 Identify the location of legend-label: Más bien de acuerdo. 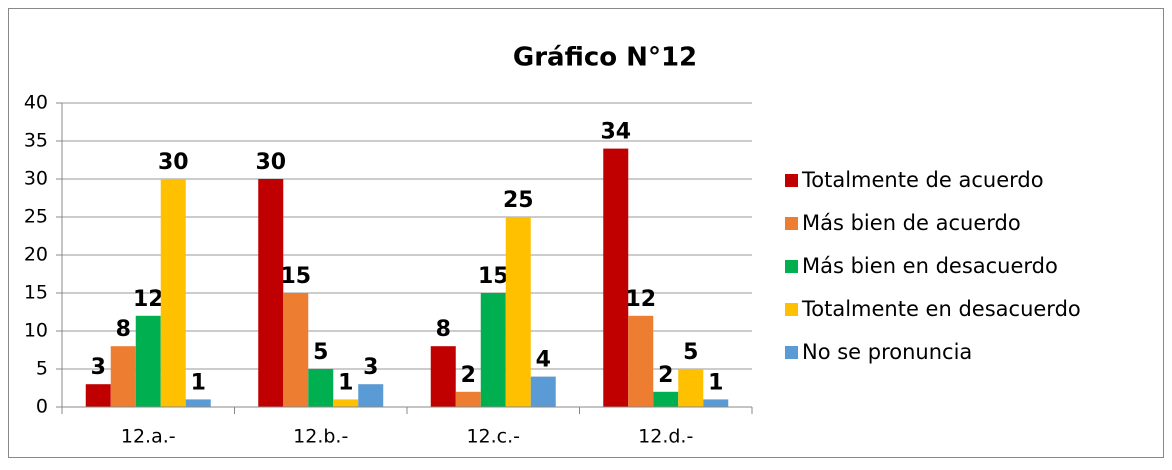
(911, 223).